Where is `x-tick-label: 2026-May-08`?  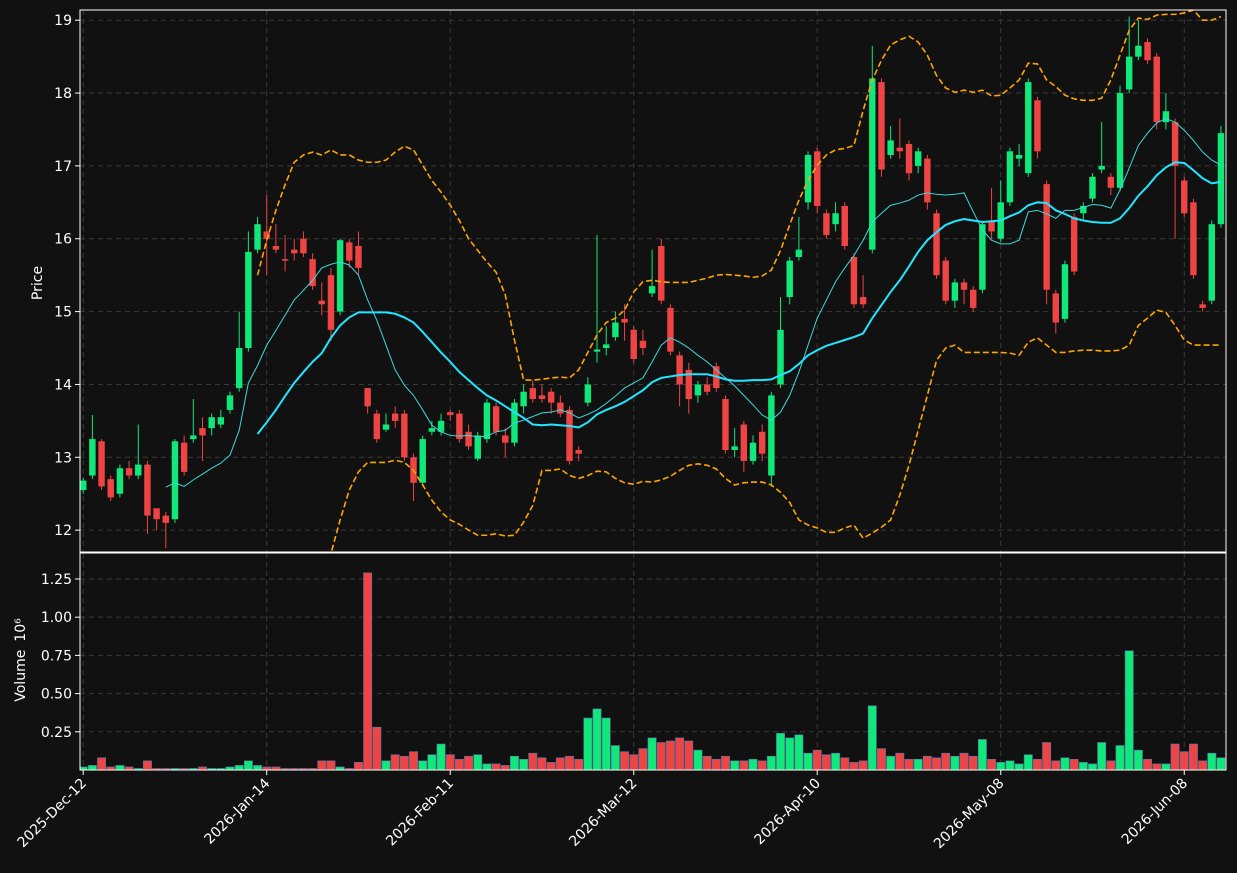
x-tick-label: 2026-May-08 is located at coordinates (969, 814).